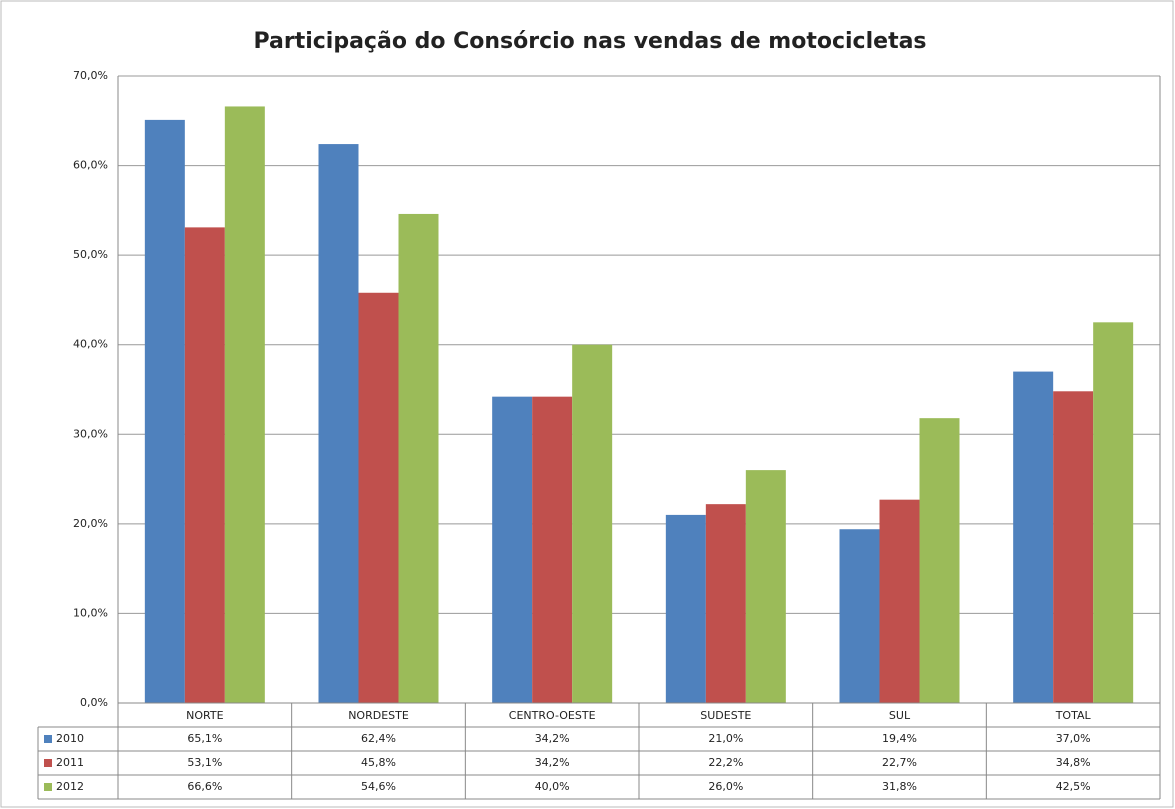 Image resolution: width=1175 pixels, height=809 pixels. What do you see at coordinates (204, 715) in the screenshot?
I see `x-tick-label: NORTE` at bounding box center [204, 715].